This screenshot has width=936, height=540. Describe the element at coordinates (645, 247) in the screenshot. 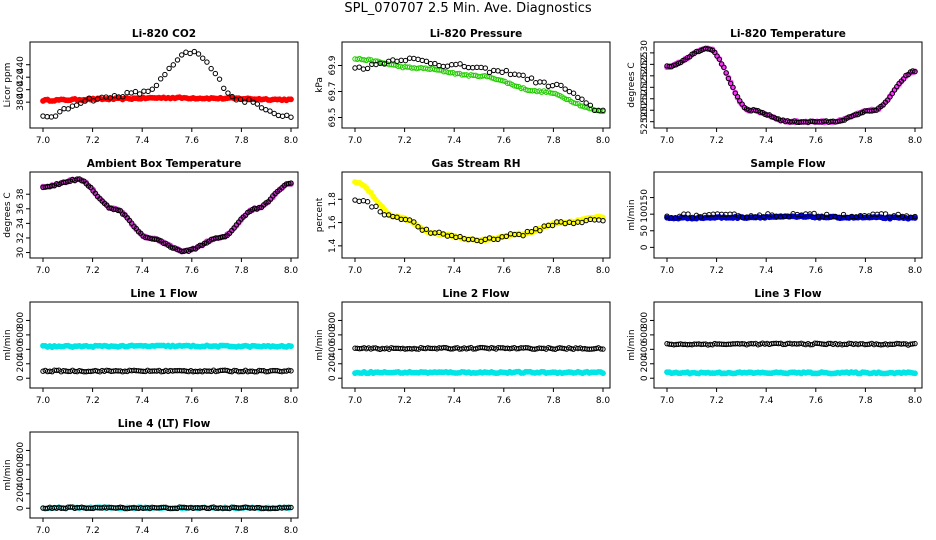

I see `y-tick-label: 0` at that location.